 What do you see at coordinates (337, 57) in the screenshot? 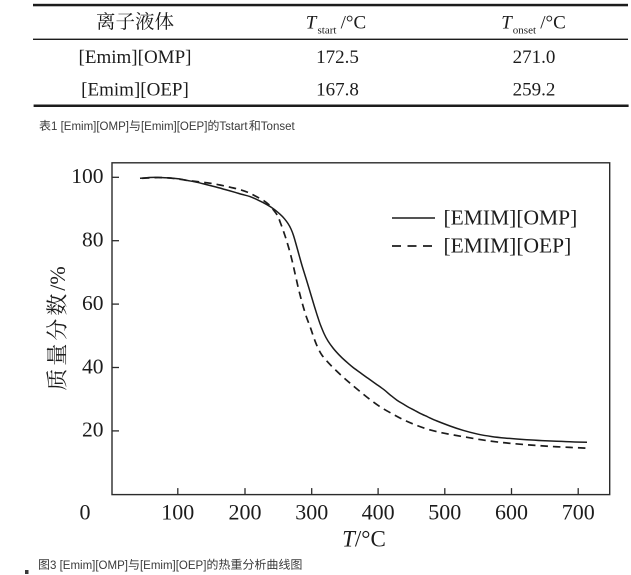
I see `svg-text: 172.5` at bounding box center [337, 57].